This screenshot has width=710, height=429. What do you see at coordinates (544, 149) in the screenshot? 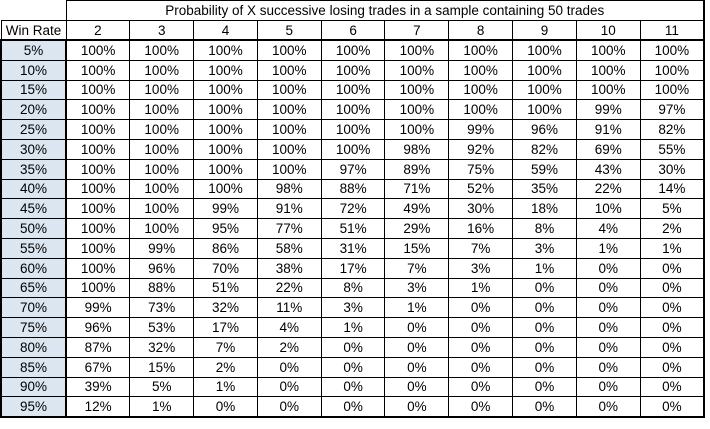
I see `probability-cell: 82%` at bounding box center [544, 149].